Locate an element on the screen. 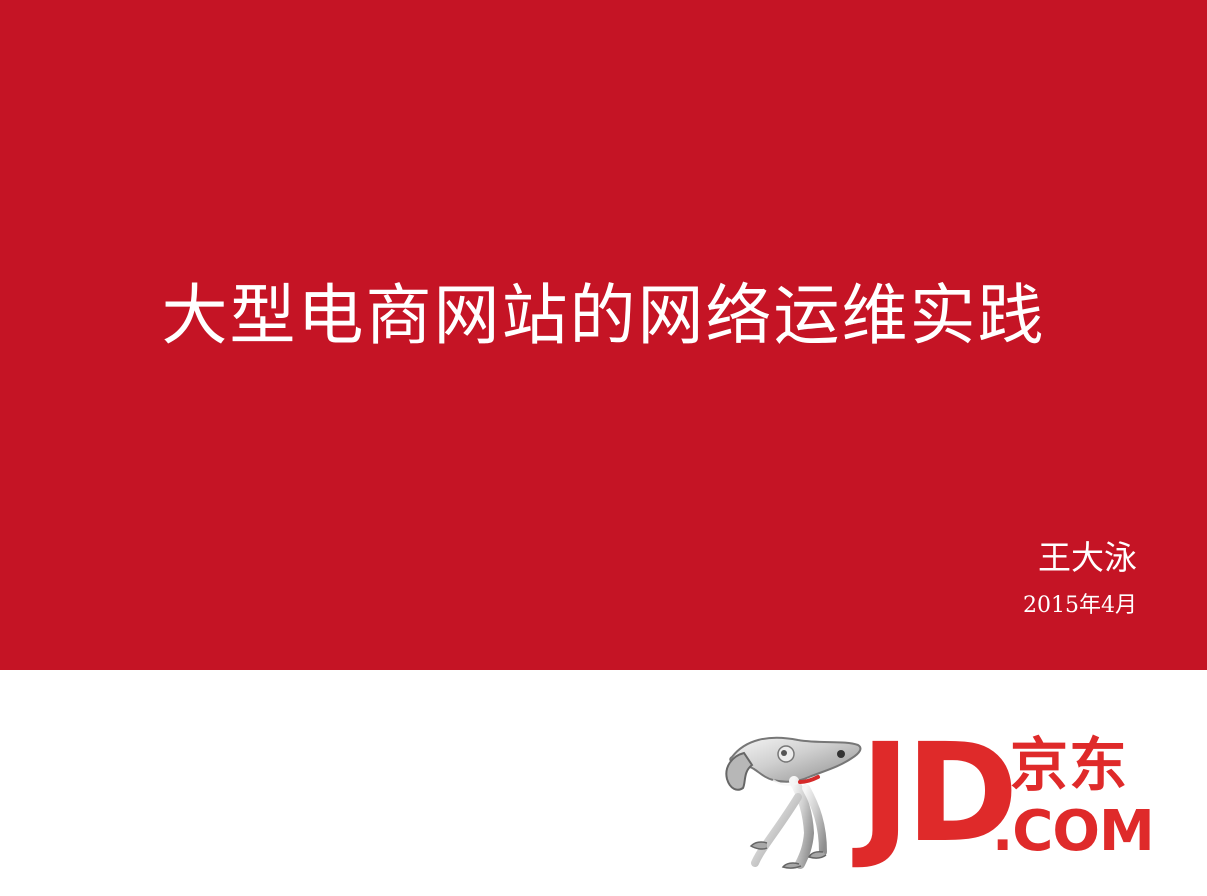 The width and height of the screenshot is (1207, 896). jd-wordmark: JD is located at coordinates (939, 794).